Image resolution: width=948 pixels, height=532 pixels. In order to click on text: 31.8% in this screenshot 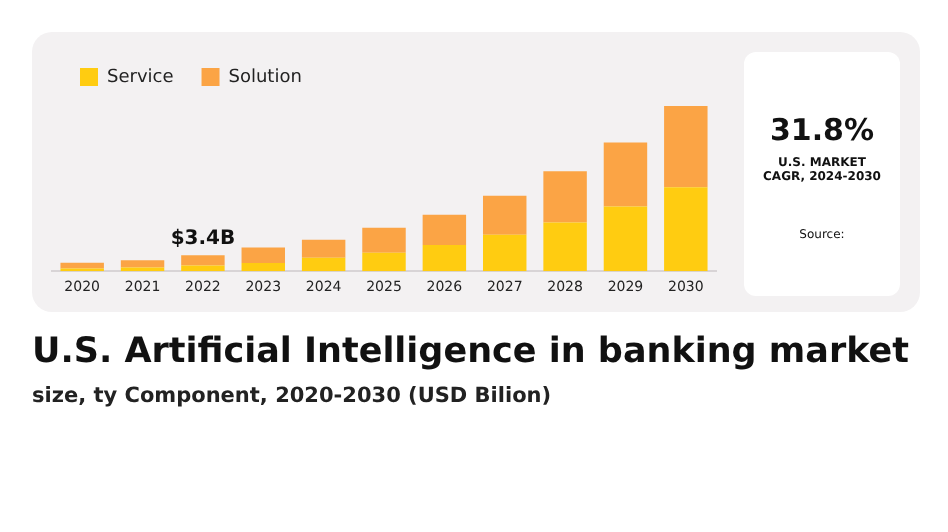, I will do `click(822, 130)`.